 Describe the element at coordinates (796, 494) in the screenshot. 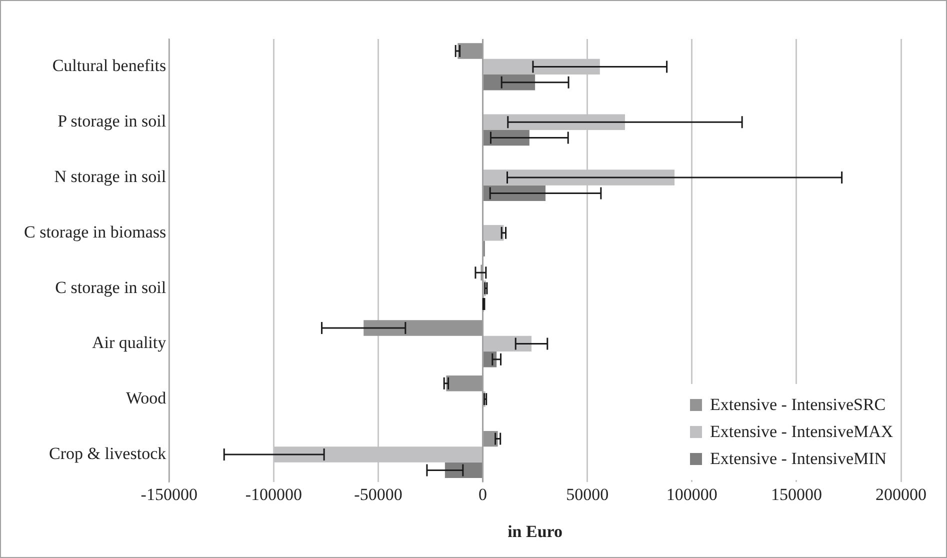

I see `x-tick-label: 150000` at that location.